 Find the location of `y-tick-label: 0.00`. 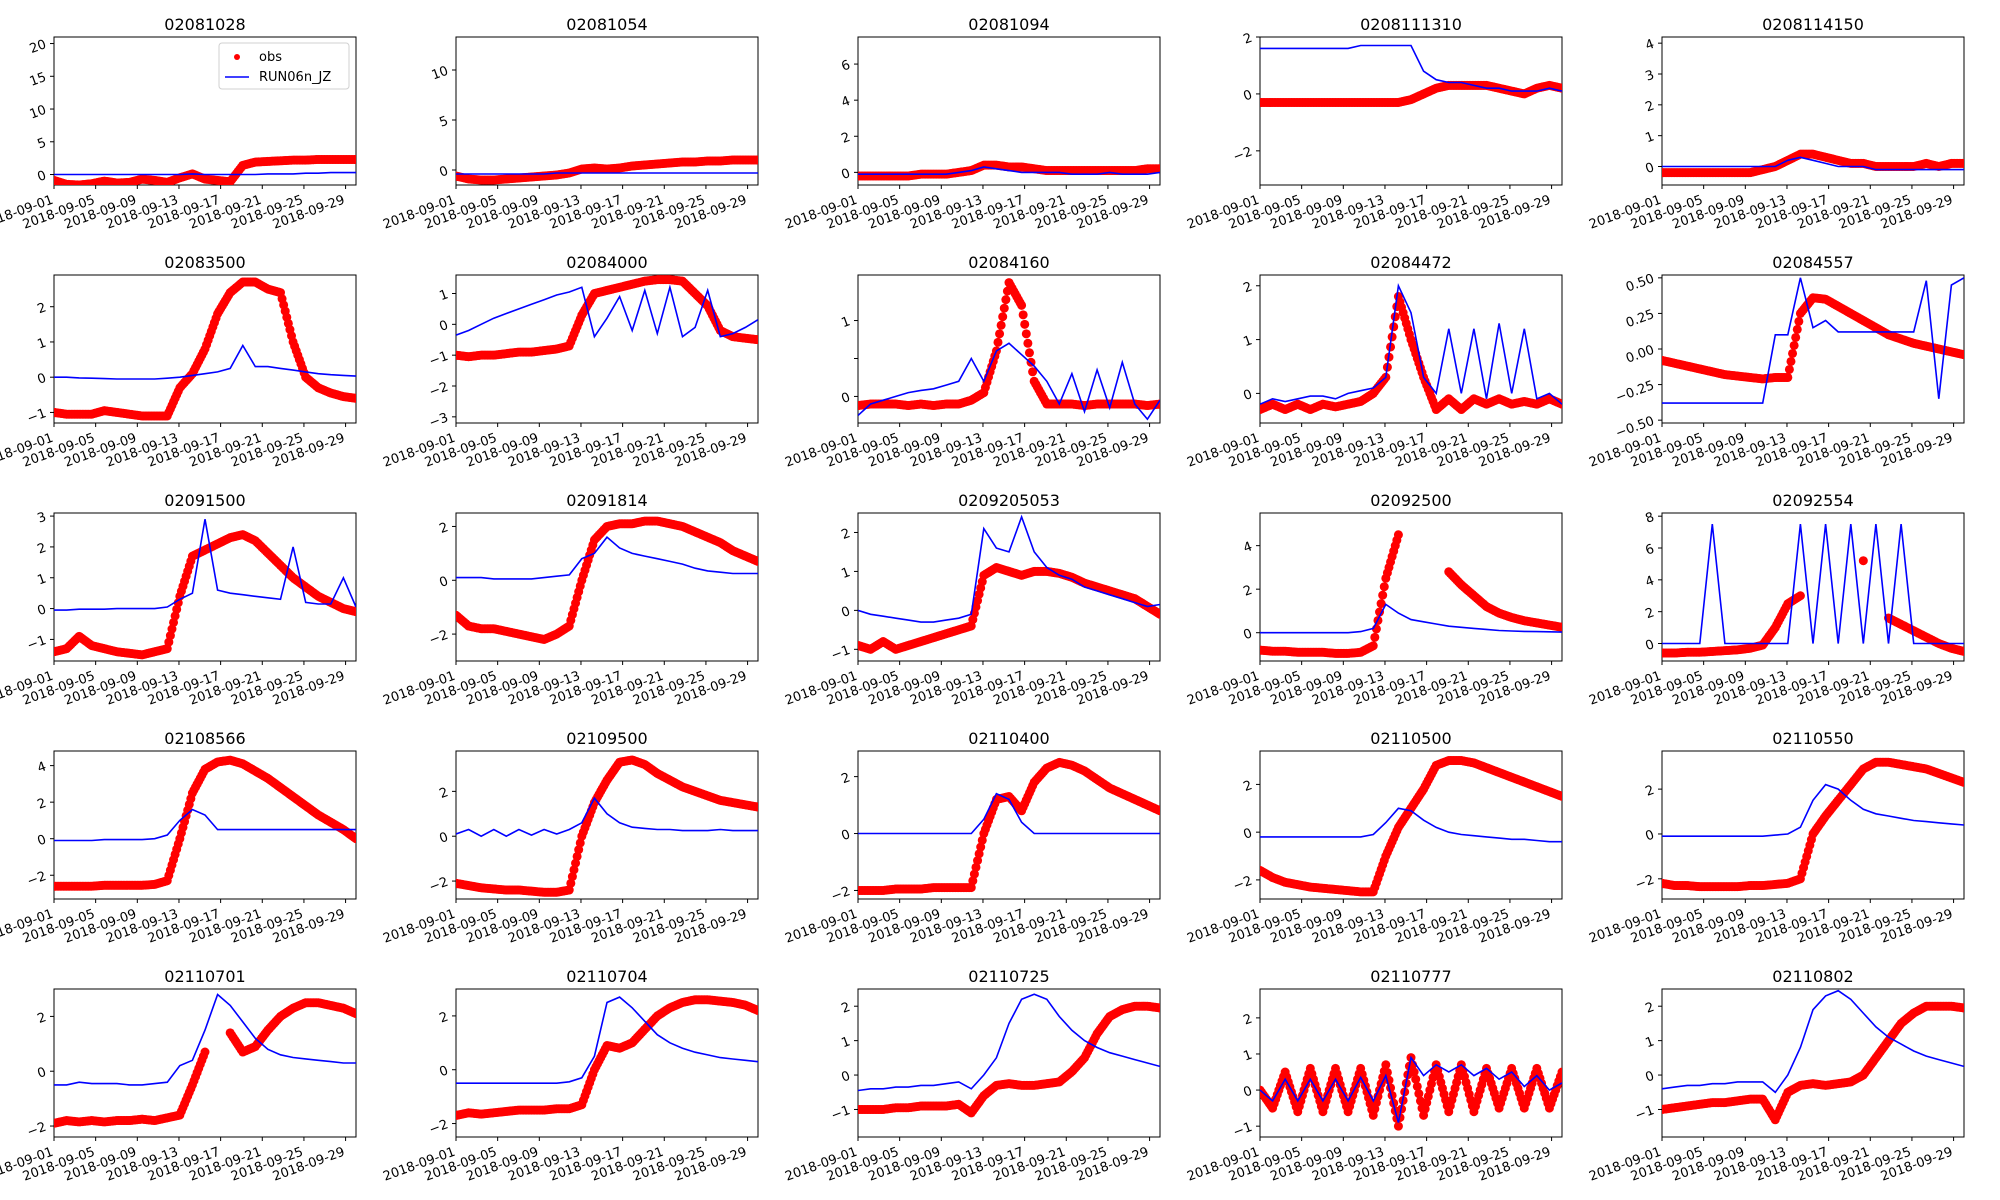

y-tick-label: 0.00 is located at coordinates (1640, 355).